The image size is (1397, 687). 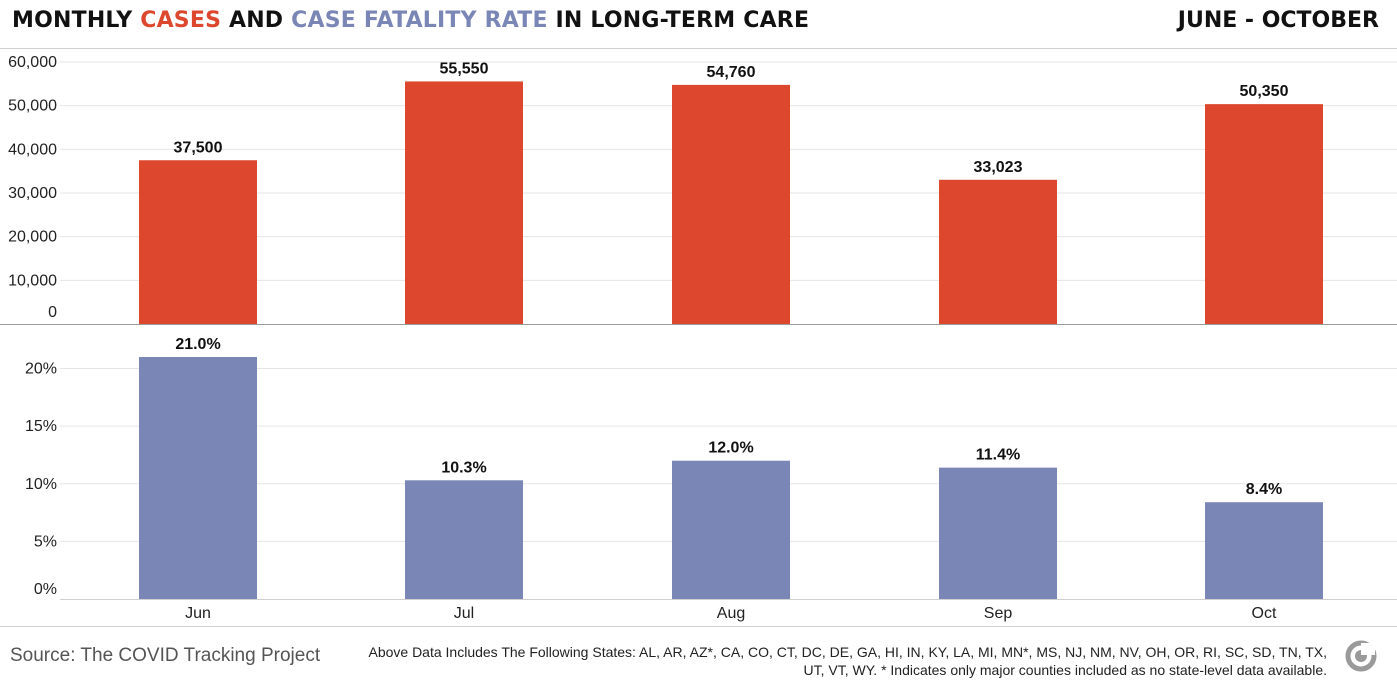 I want to click on title-part-1: MONTHLY, so click(x=76, y=20).